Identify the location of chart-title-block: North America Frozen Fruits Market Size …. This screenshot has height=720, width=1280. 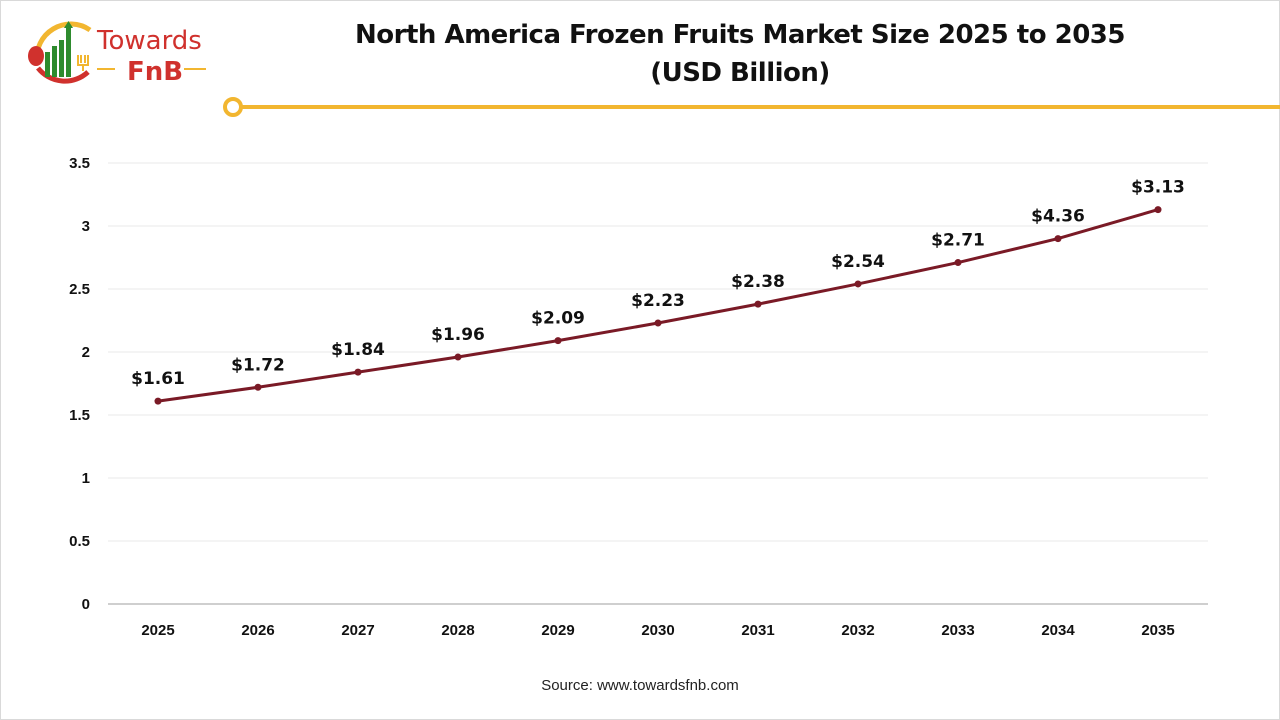
(740, 54).